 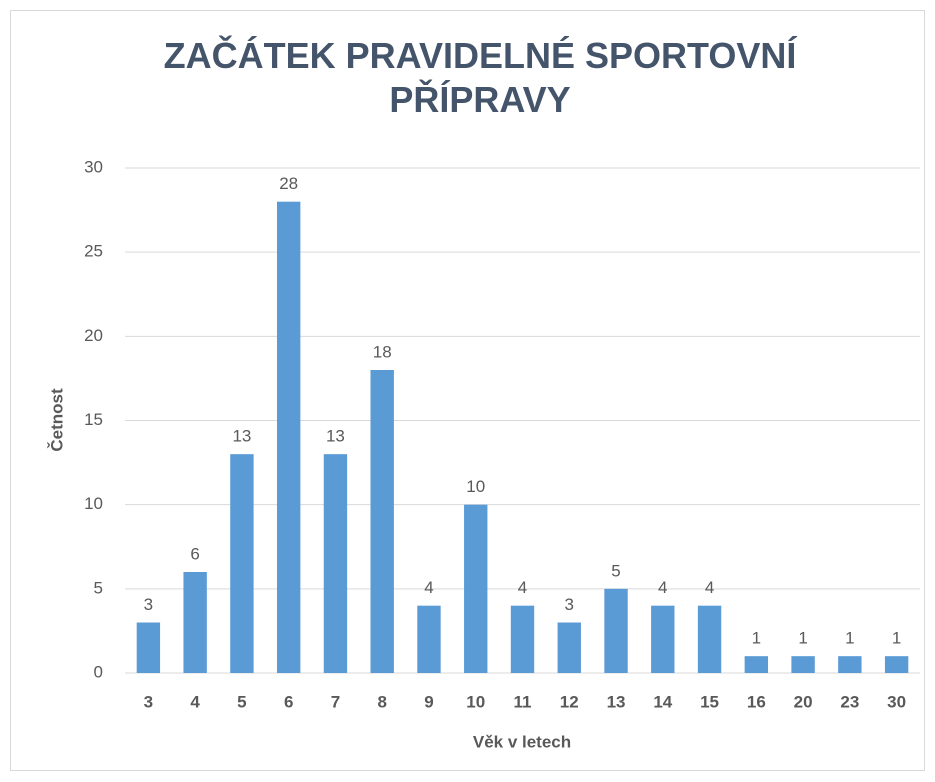 What do you see at coordinates (522, 741) in the screenshot?
I see `x-axis-label: Věk v letech` at bounding box center [522, 741].